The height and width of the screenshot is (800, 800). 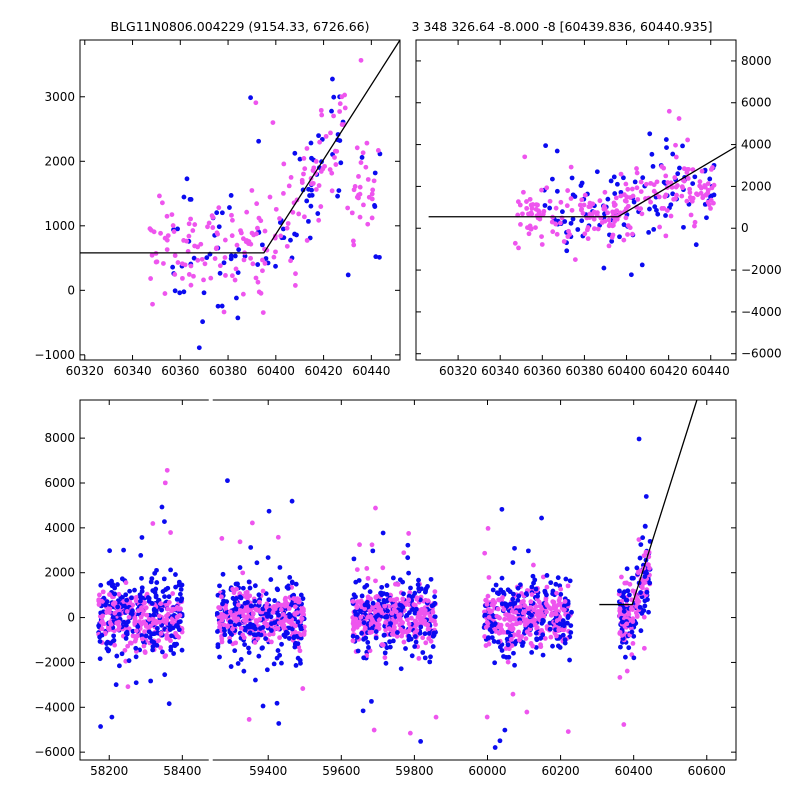 What do you see at coordinates (761, 270) in the screenshot?
I see `y-tick-label: −2000` at bounding box center [761, 270].